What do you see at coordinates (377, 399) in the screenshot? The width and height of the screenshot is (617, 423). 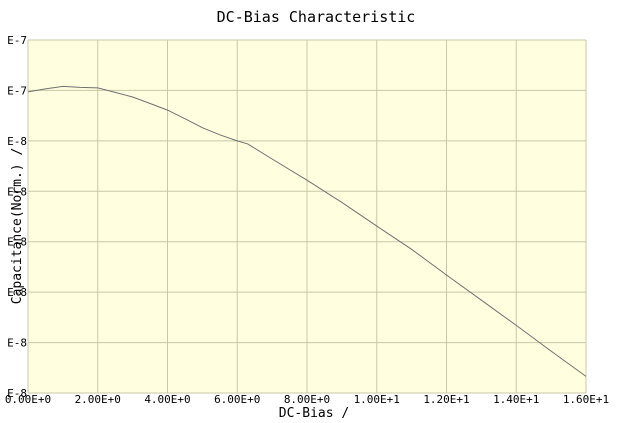 I see `x-tick-label: 1.00E+1` at bounding box center [377, 399].